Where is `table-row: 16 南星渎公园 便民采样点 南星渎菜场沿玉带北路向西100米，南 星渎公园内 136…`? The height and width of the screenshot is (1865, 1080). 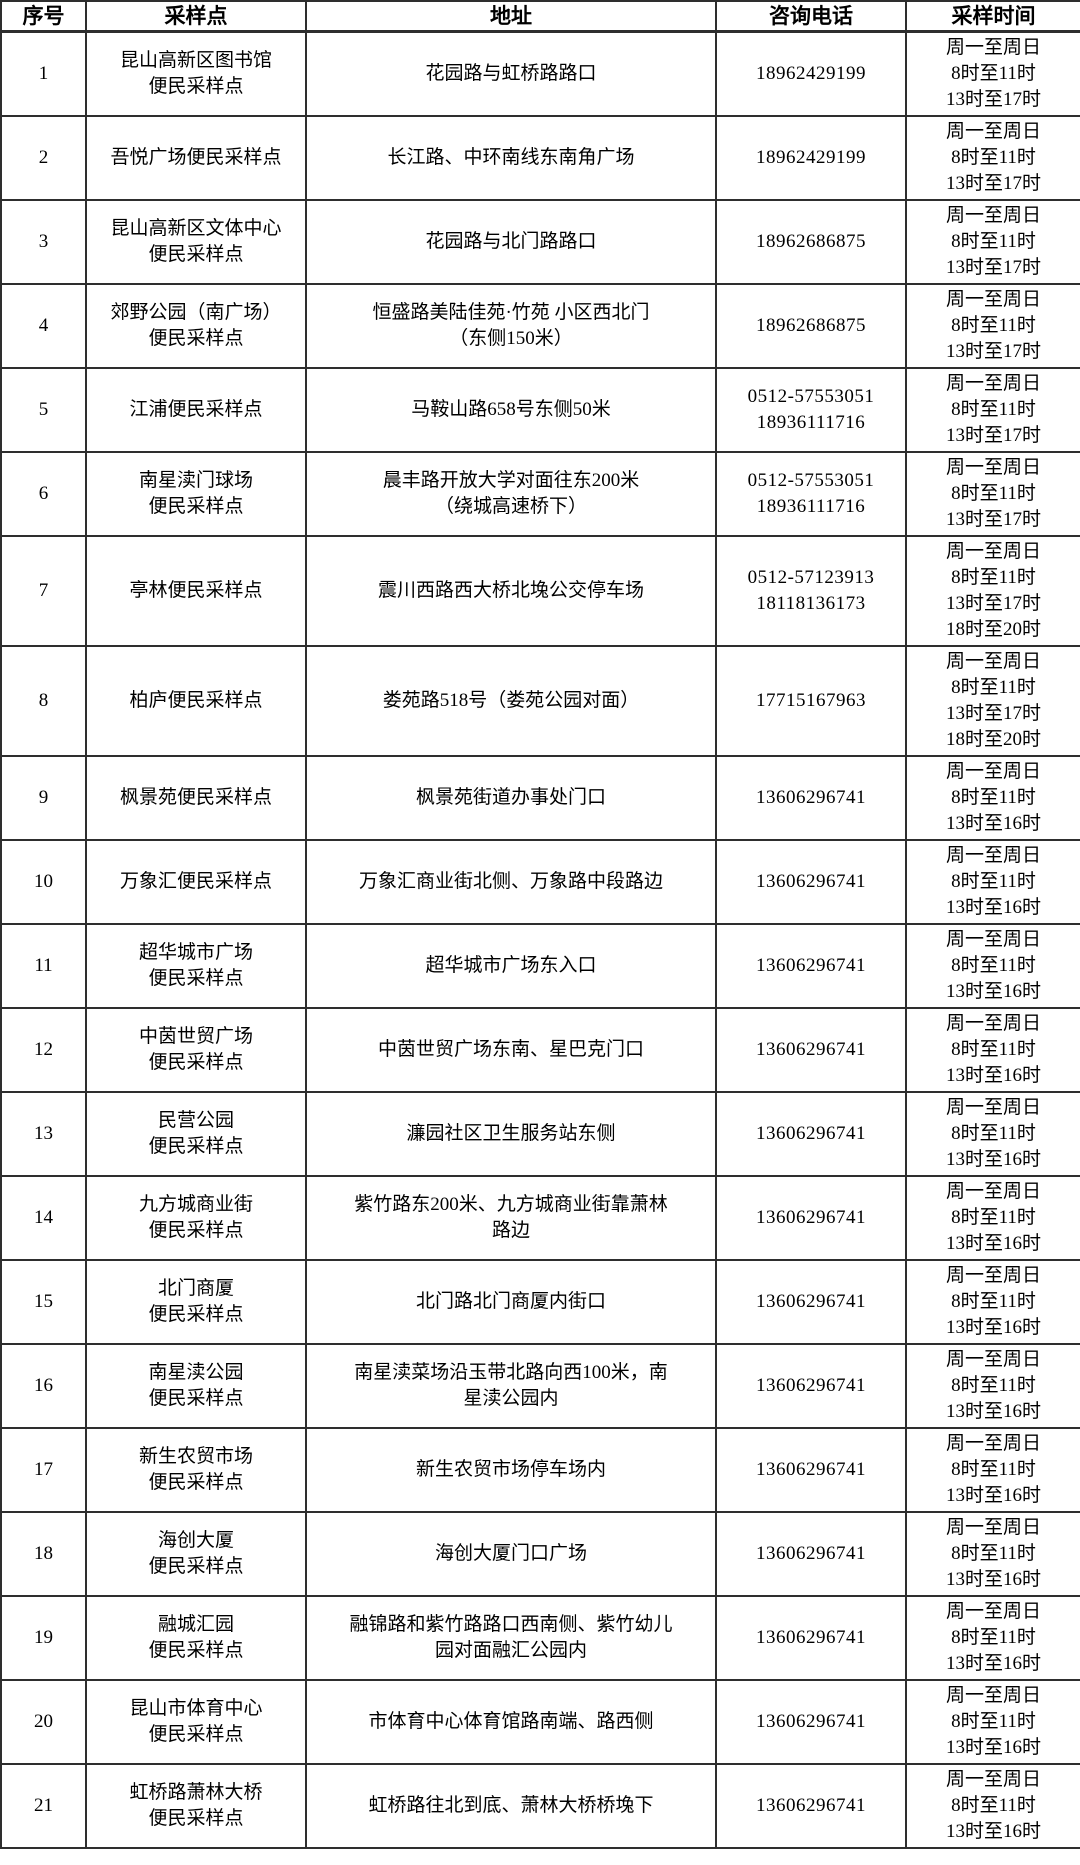
table-row: 16 南星渎公园 便民采样点 南星渎菜场沿玉带北路向西100米，南 星渎公园内 136… is located at coordinates (540, 1386).